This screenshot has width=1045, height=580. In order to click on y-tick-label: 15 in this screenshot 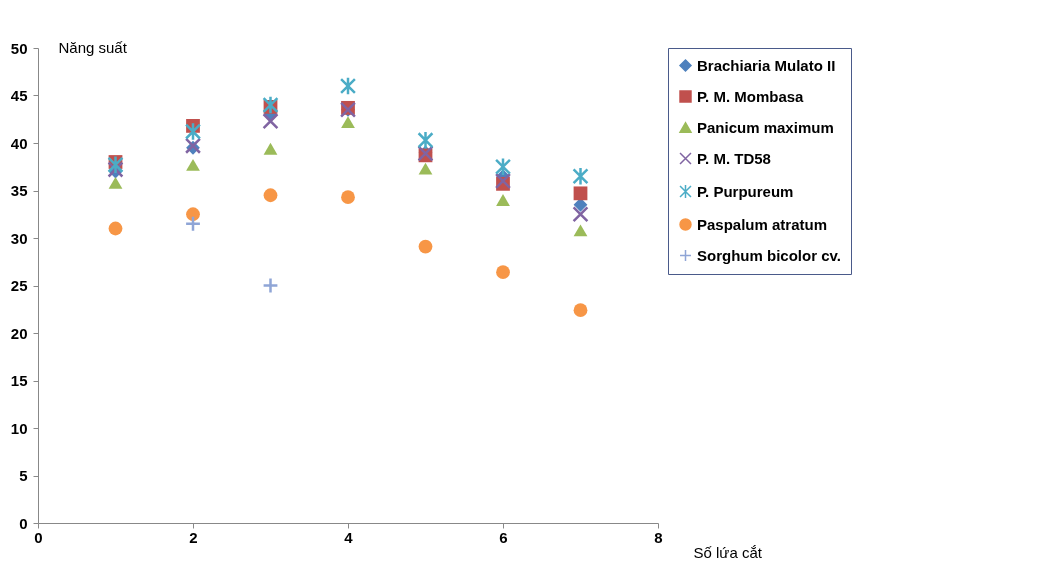, I will do `click(19, 380)`.